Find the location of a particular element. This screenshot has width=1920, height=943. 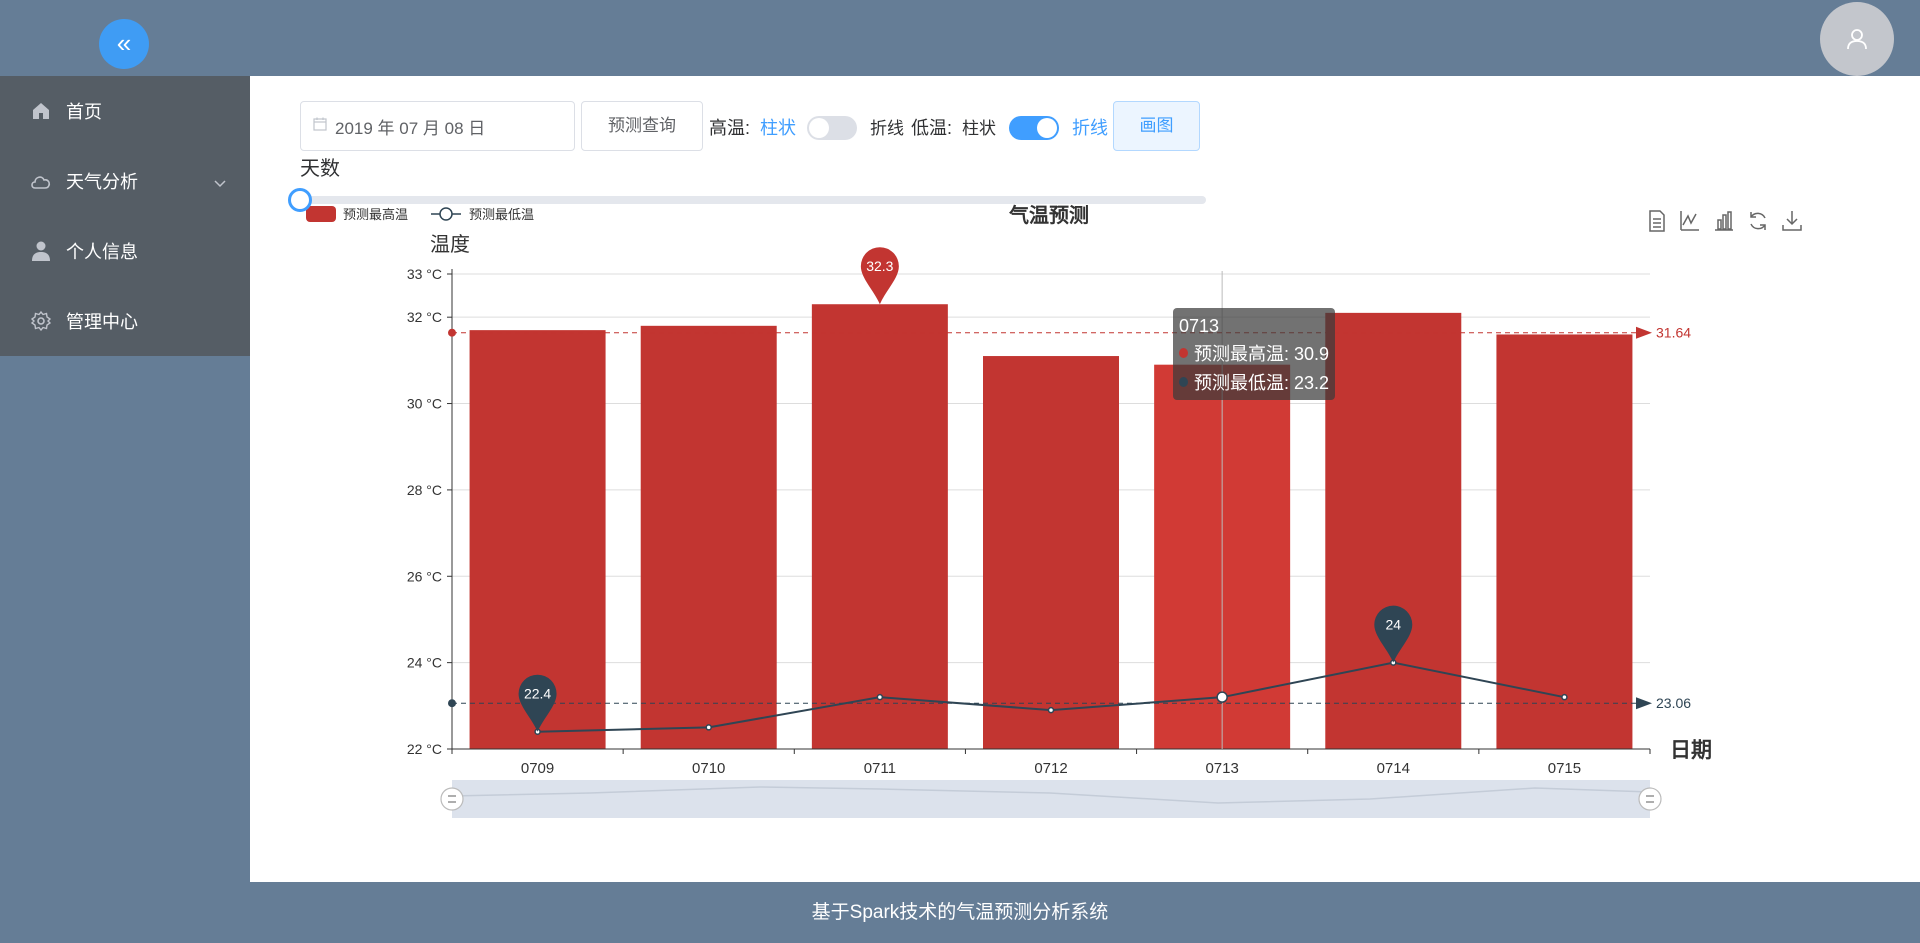

sidebar-item-label: 个人信息 is located at coordinates (102, 252).